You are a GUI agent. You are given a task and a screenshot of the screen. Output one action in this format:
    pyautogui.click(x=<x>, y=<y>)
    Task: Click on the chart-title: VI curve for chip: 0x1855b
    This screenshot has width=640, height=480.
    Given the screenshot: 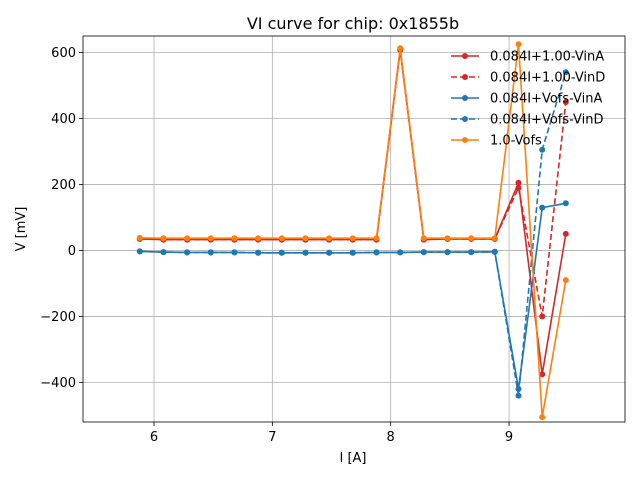 What is the action you would take?
    pyautogui.click(x=353, y=23)
    